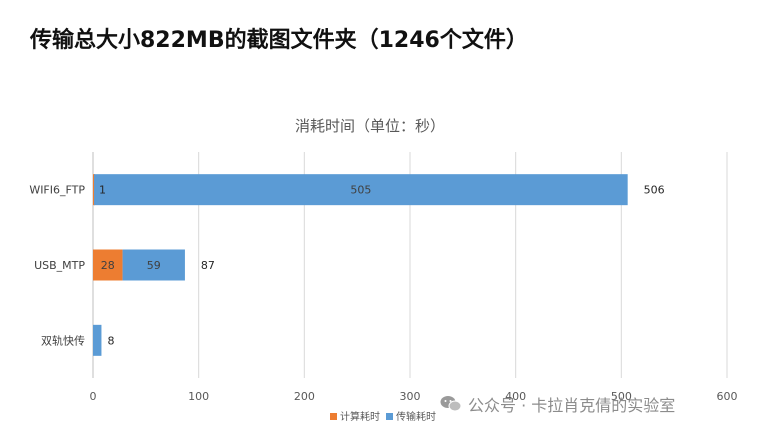 Image resolution: width=758 pixels, height=434 pixels. What do you see at coordinates (383, 416) in the screenshot?
I see `legend: 计算耗时 传输耗时` at bounding box center [383, 416].